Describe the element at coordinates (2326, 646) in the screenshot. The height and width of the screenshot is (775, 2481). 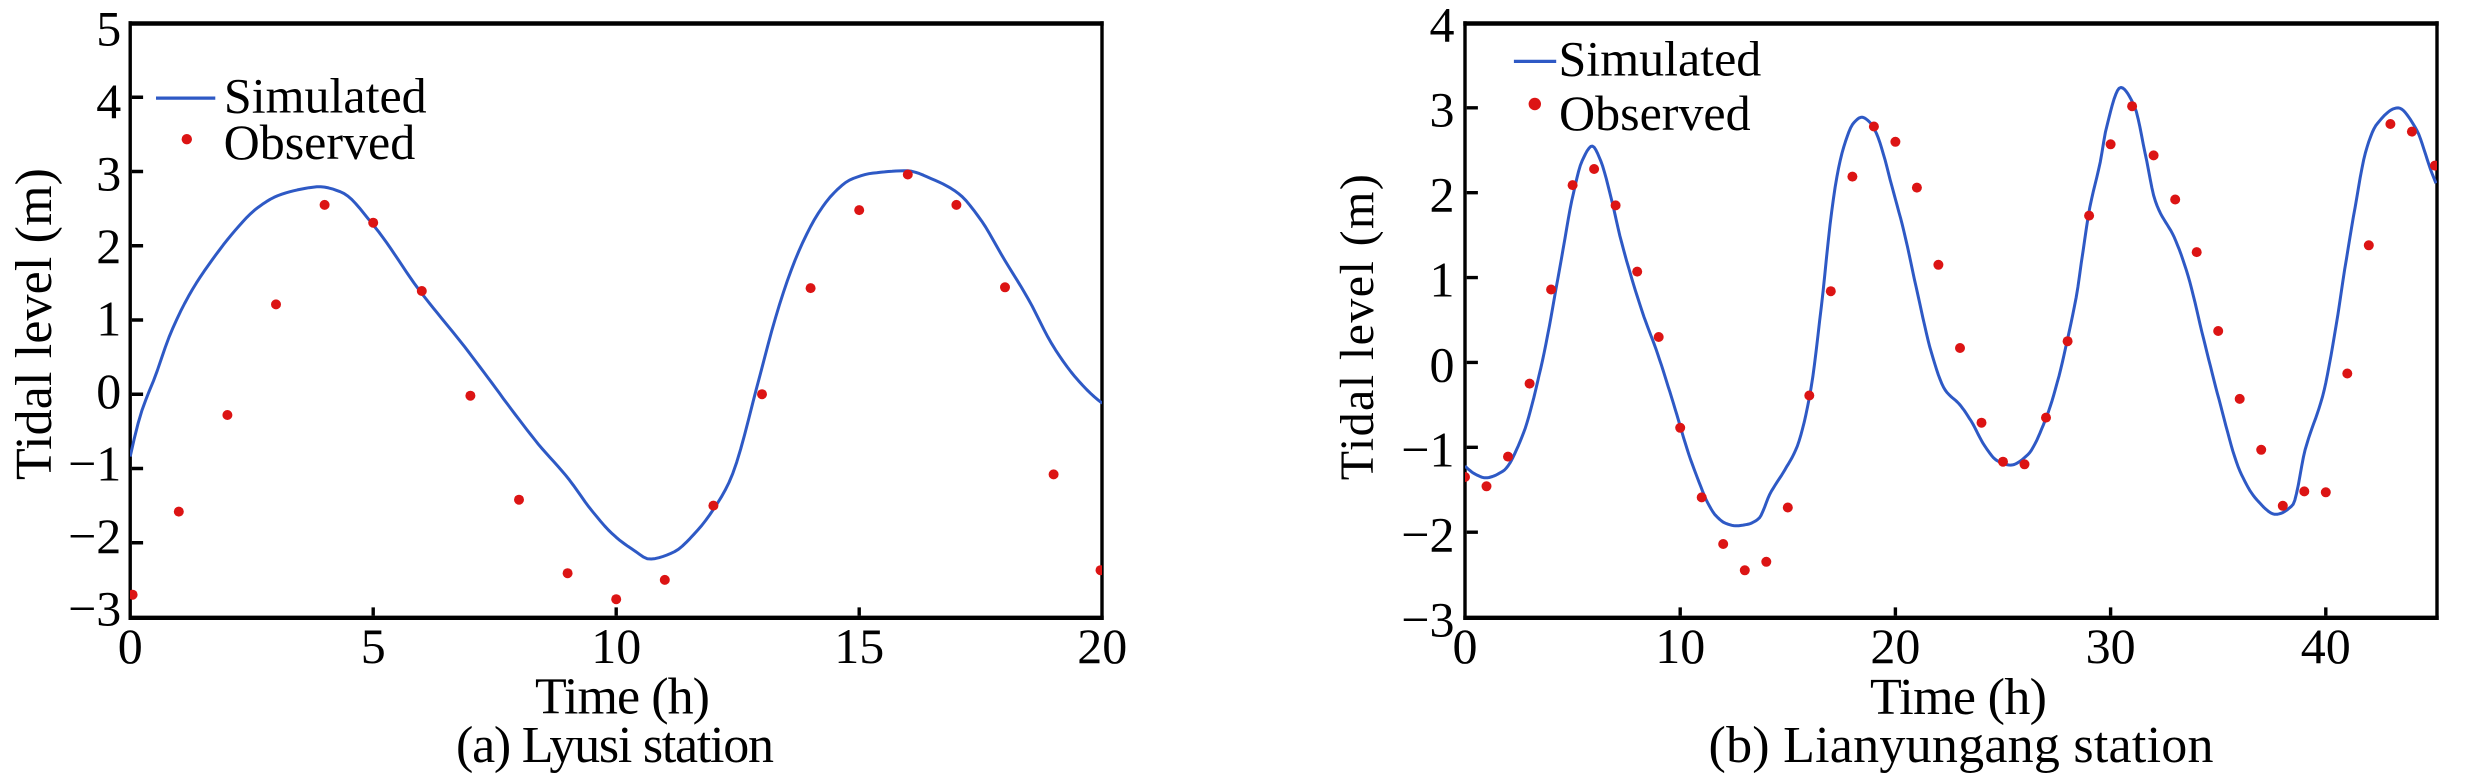
I see `svg-text: 40` at that location.